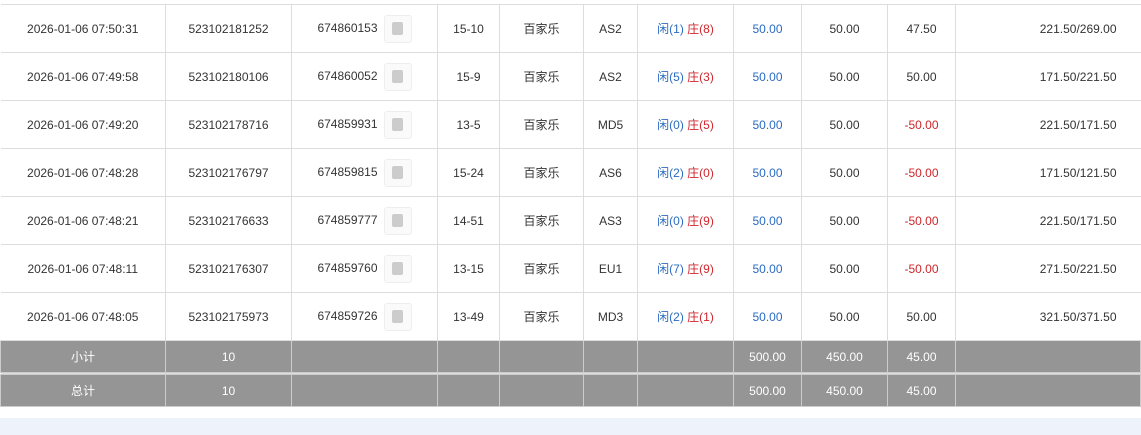  Describe the element at coordinates (767, 356) in the screenshot. I see `subtotal-bet: 500.00` at that location.